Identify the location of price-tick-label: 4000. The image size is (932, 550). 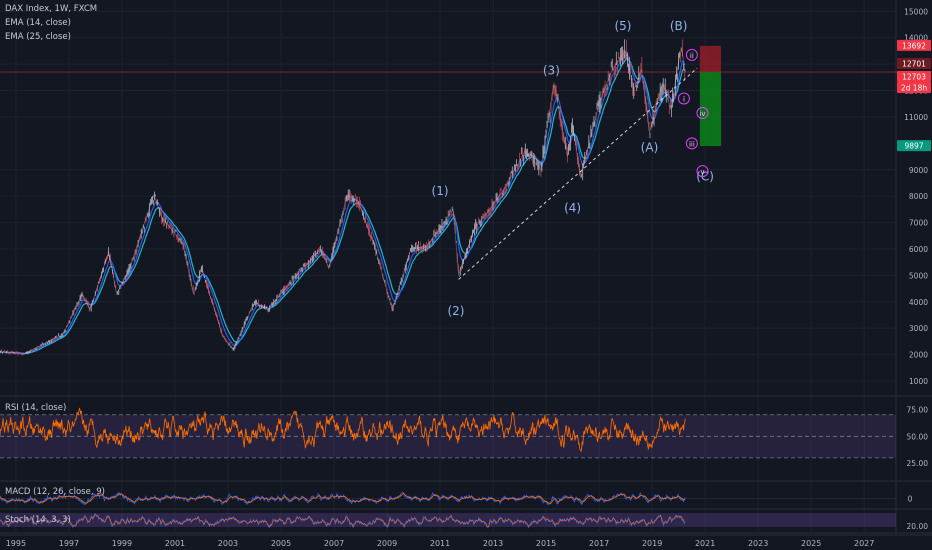
(918, 302).